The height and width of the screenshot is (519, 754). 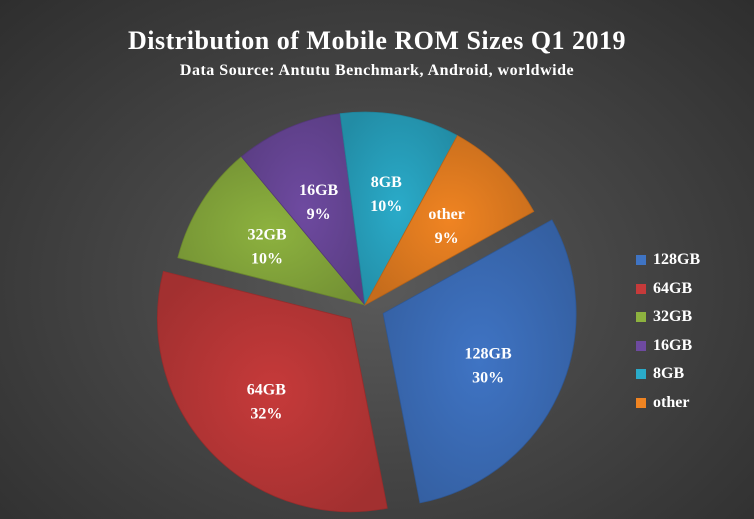 I want to click on legend-swatch-16gb, so click(x=641, y=345).